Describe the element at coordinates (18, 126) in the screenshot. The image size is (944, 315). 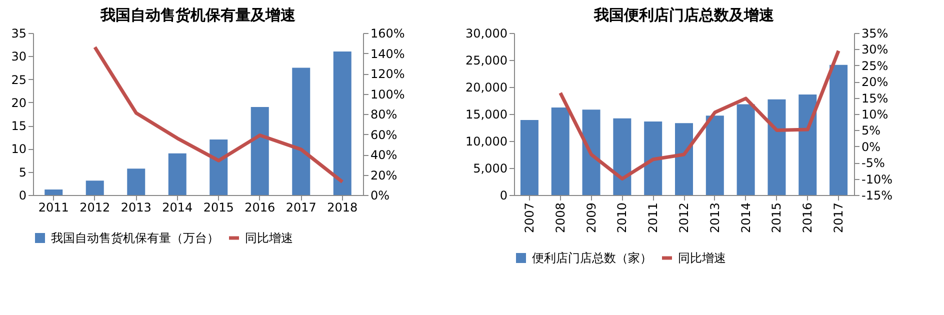
I see `y-tick-label: 15` at that location.